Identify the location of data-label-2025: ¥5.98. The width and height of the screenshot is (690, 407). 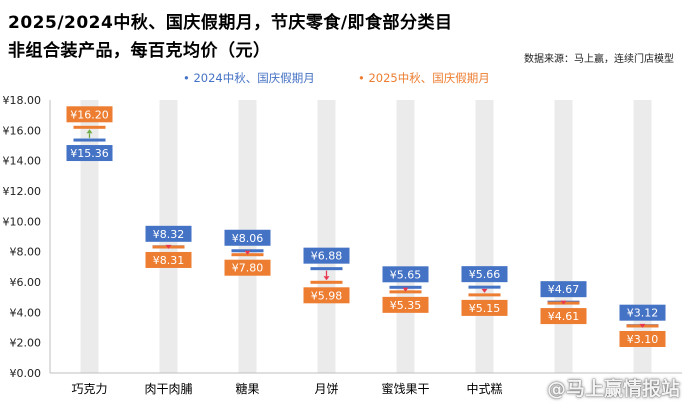
(327, 295).